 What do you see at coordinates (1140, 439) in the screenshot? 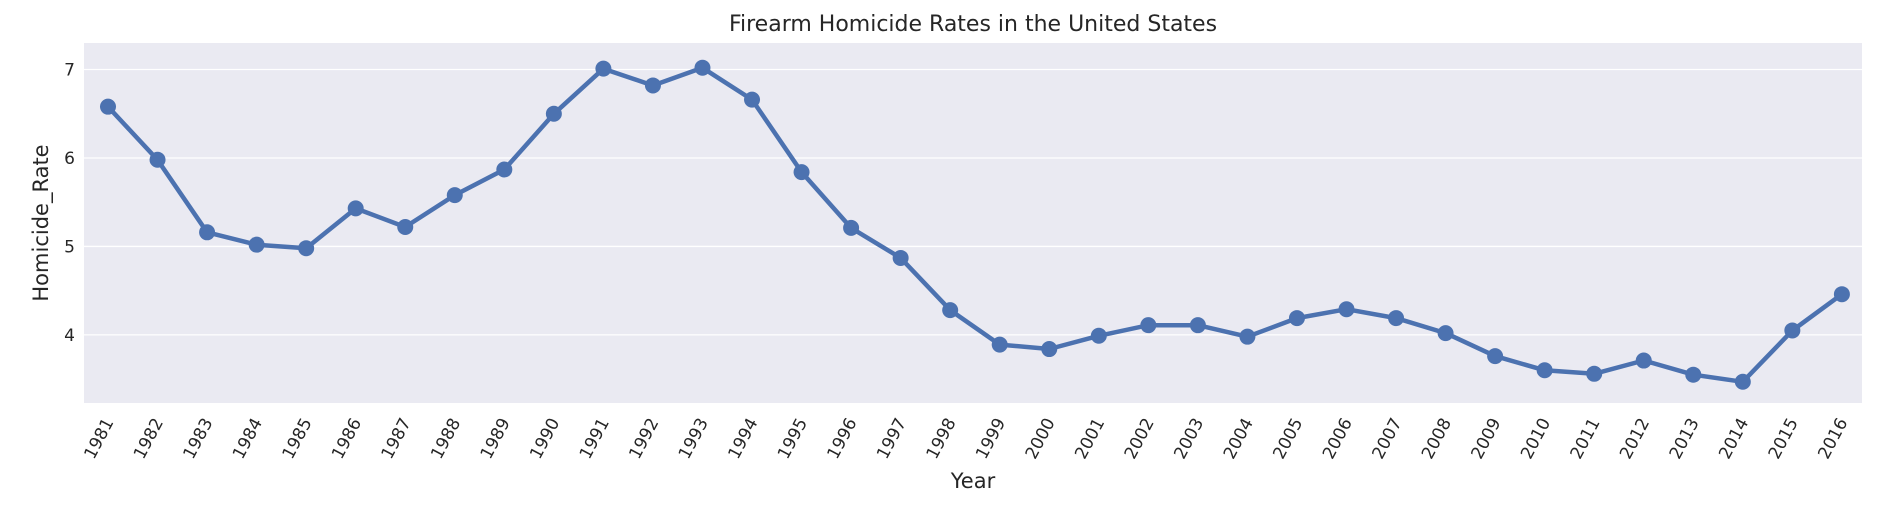
I see `x-tick-label: 2002` at bounding box center [1140, 439].